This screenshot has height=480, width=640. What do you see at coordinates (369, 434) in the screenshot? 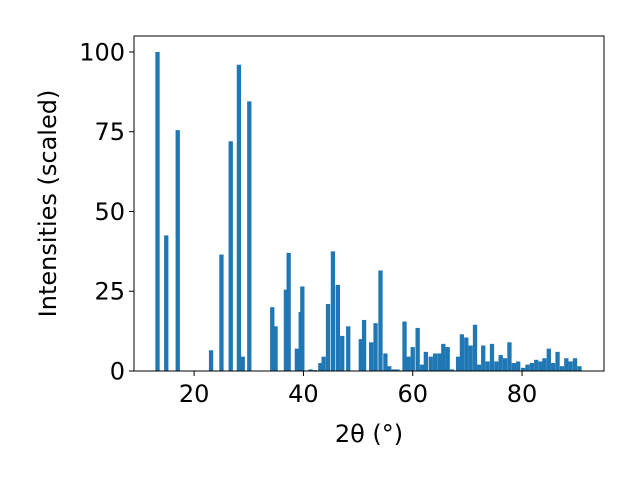
I see `x-axis-label: 2θ (°)` at bounding box center [369, 434].